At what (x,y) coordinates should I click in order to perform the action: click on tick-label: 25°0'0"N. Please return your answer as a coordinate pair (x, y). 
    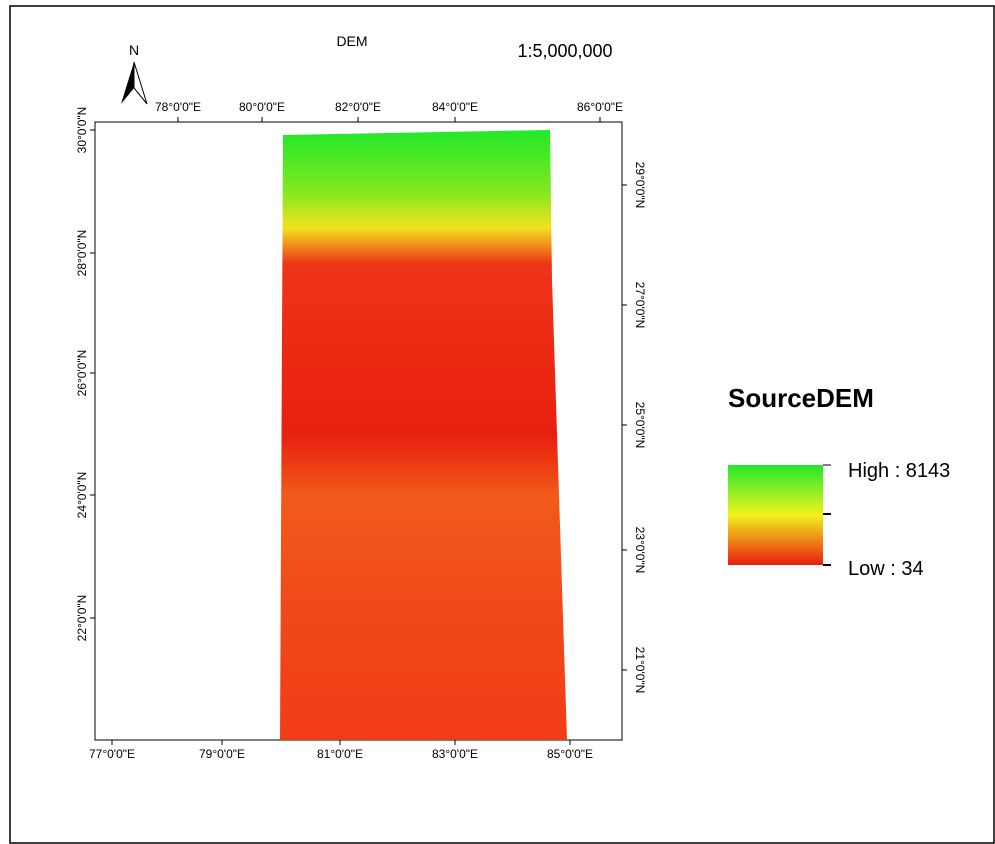
    Looking at the image, I should click on (640, 425).